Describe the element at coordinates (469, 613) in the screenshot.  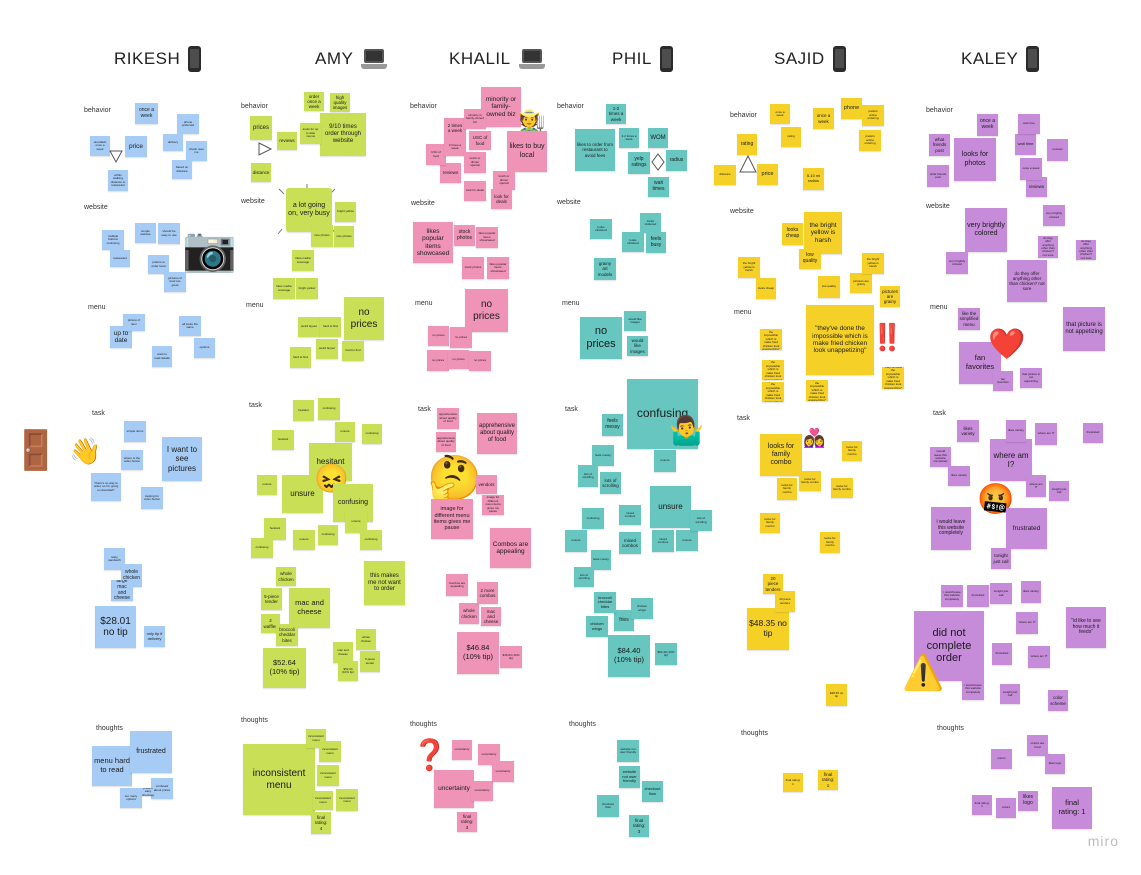
I see `sticky-note: whole chicken` at that location.